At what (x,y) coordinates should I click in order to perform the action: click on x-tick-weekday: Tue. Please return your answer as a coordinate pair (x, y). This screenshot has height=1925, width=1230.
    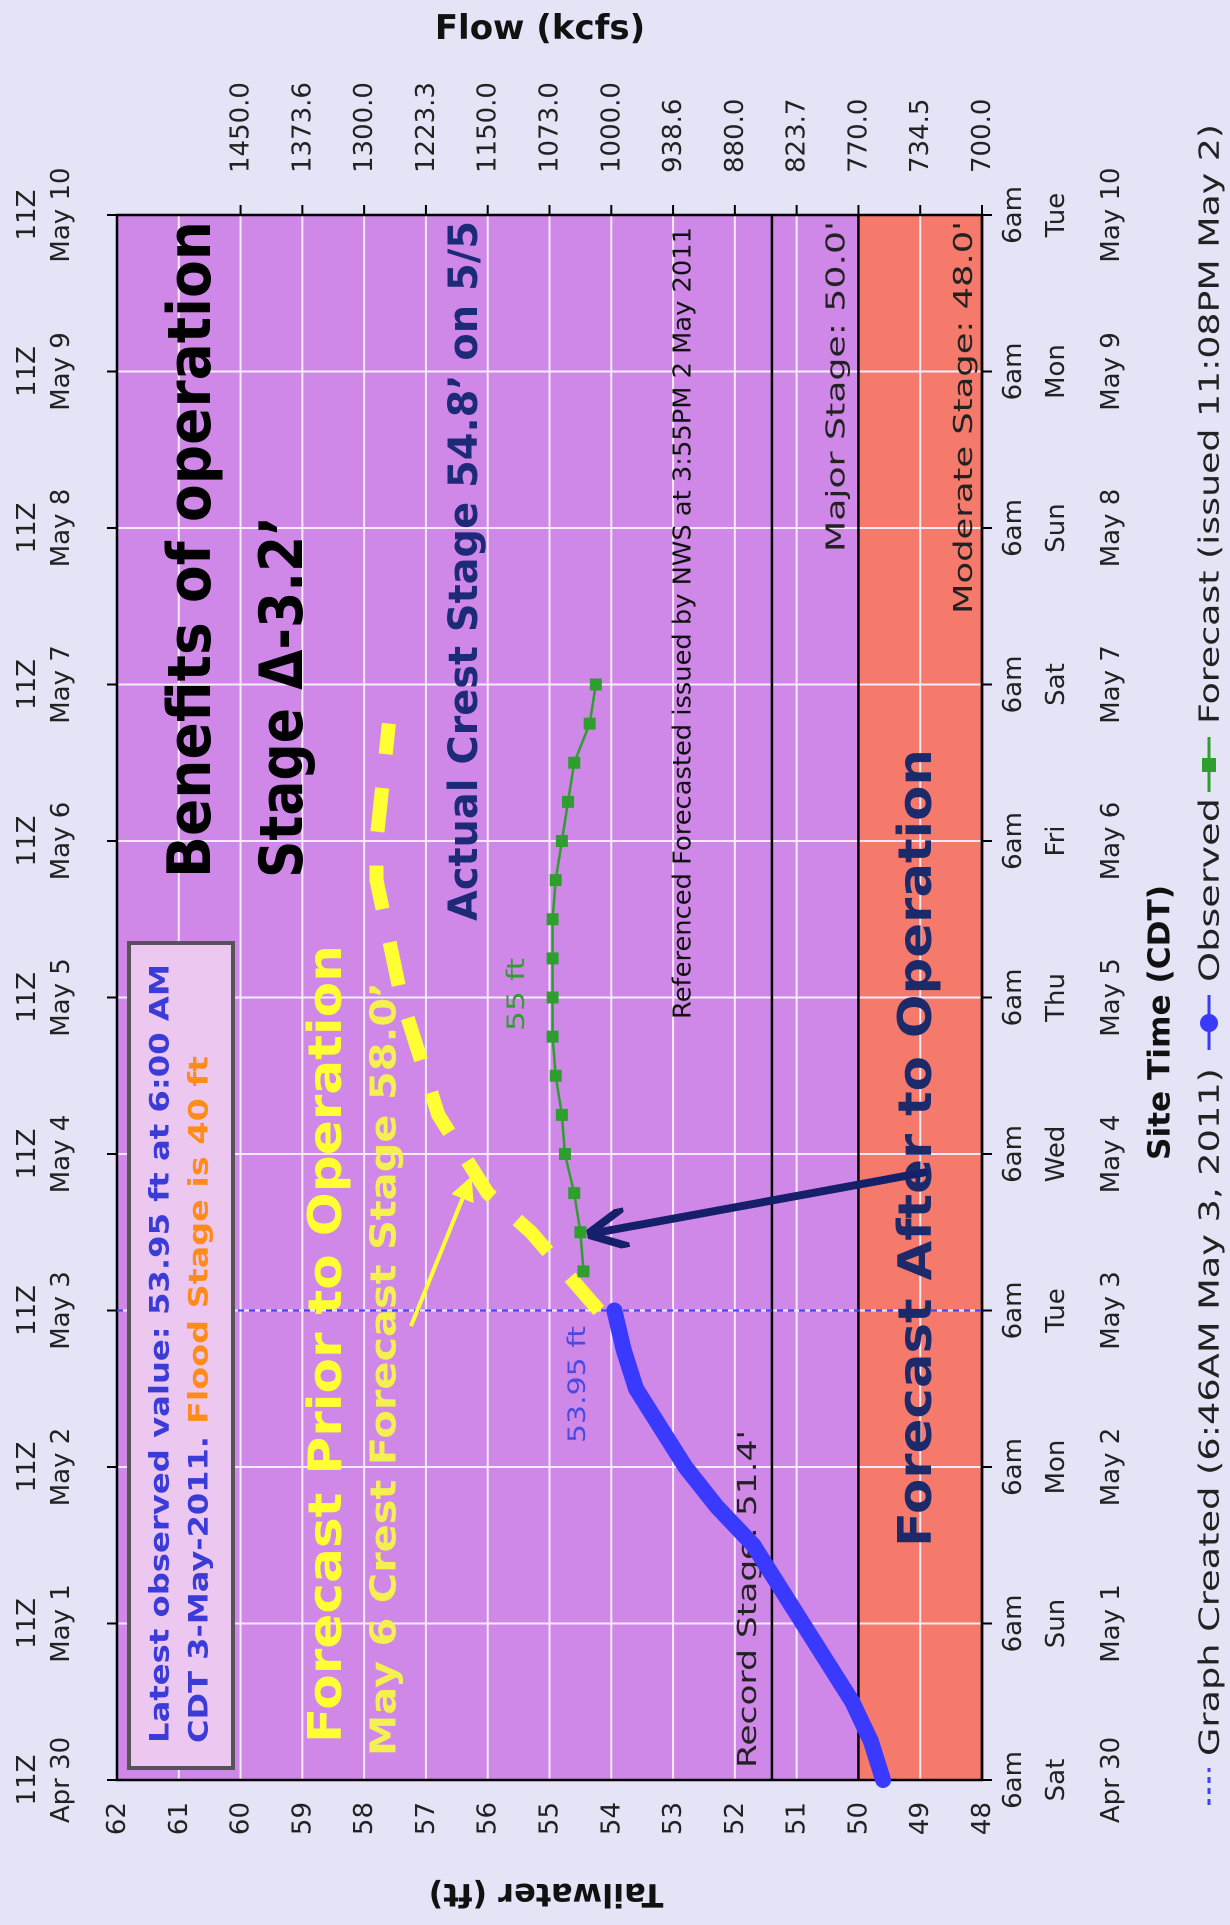
    Looking at the image, I should click on (1056, 1310).